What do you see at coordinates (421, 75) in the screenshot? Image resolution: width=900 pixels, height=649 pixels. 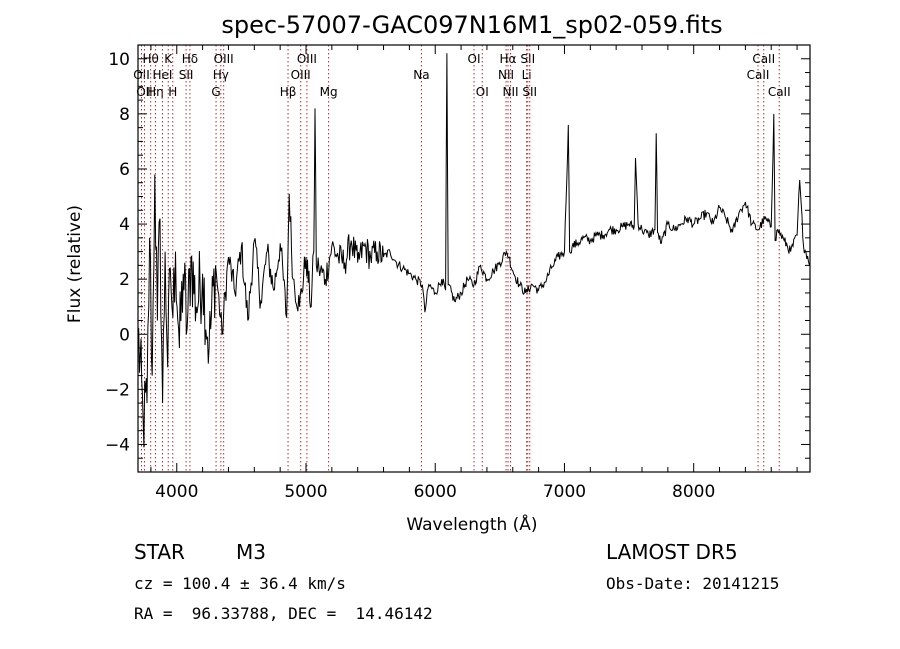 I see `line-marker-label: Na` at bounding box center [421, 75].